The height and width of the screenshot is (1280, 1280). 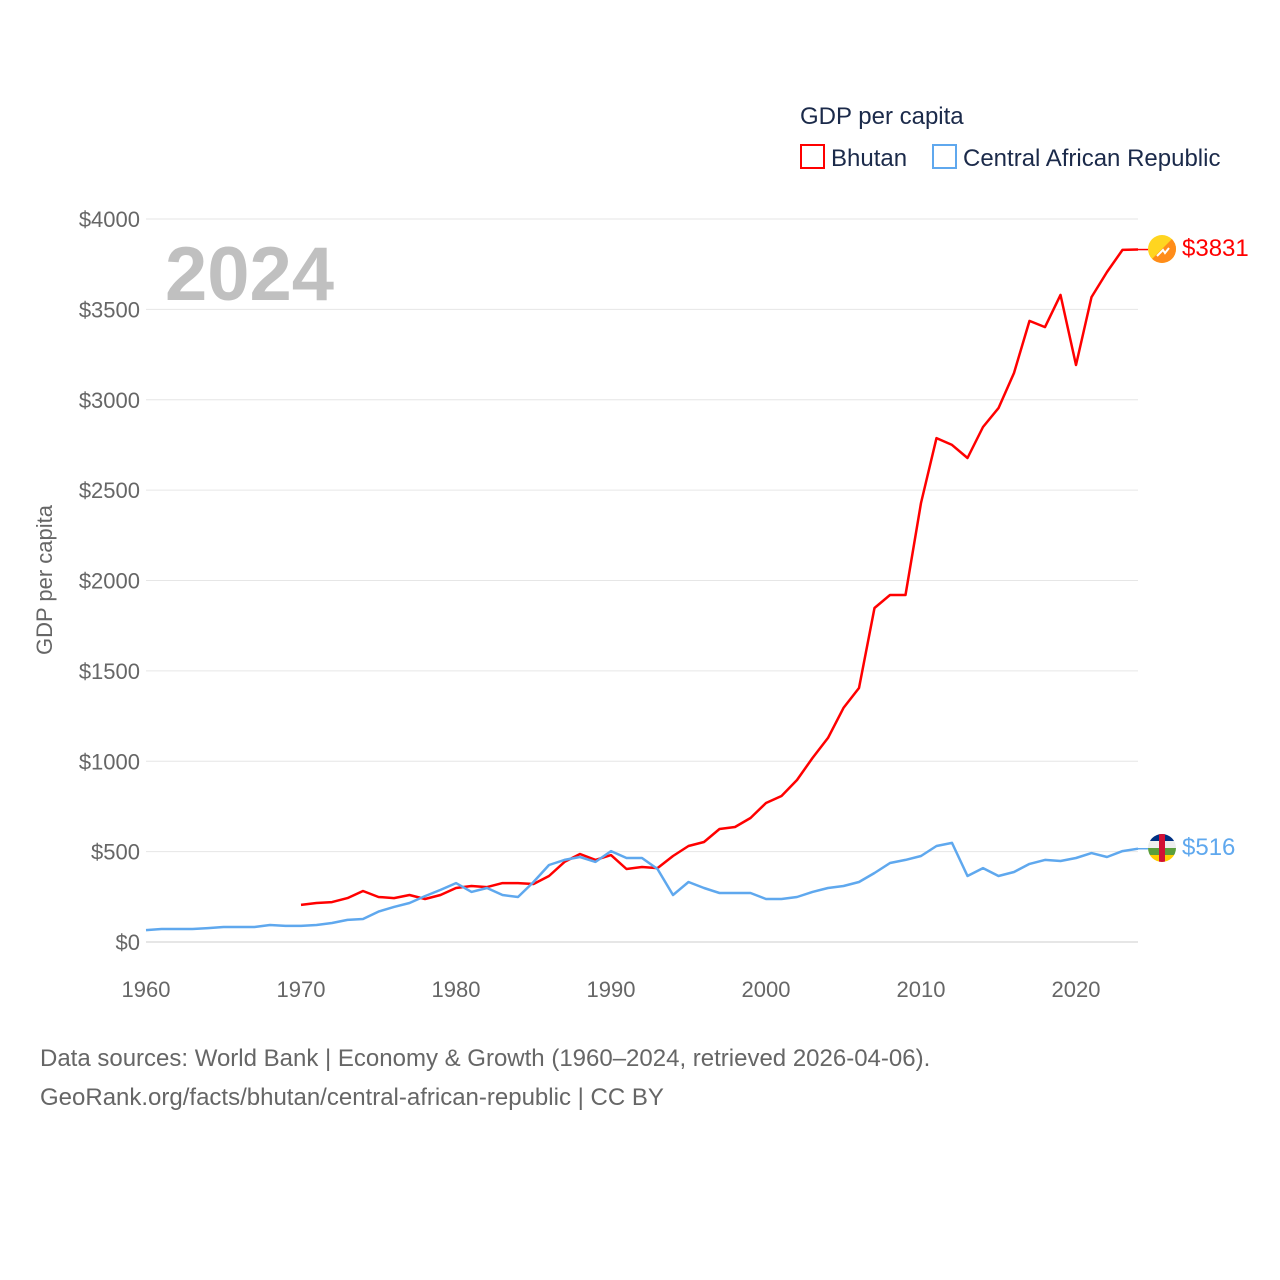 What do you see at coordinates (869, 158) in the screenshot?
I see `legend-label: Bhutan` at bounding box center [869, 158].